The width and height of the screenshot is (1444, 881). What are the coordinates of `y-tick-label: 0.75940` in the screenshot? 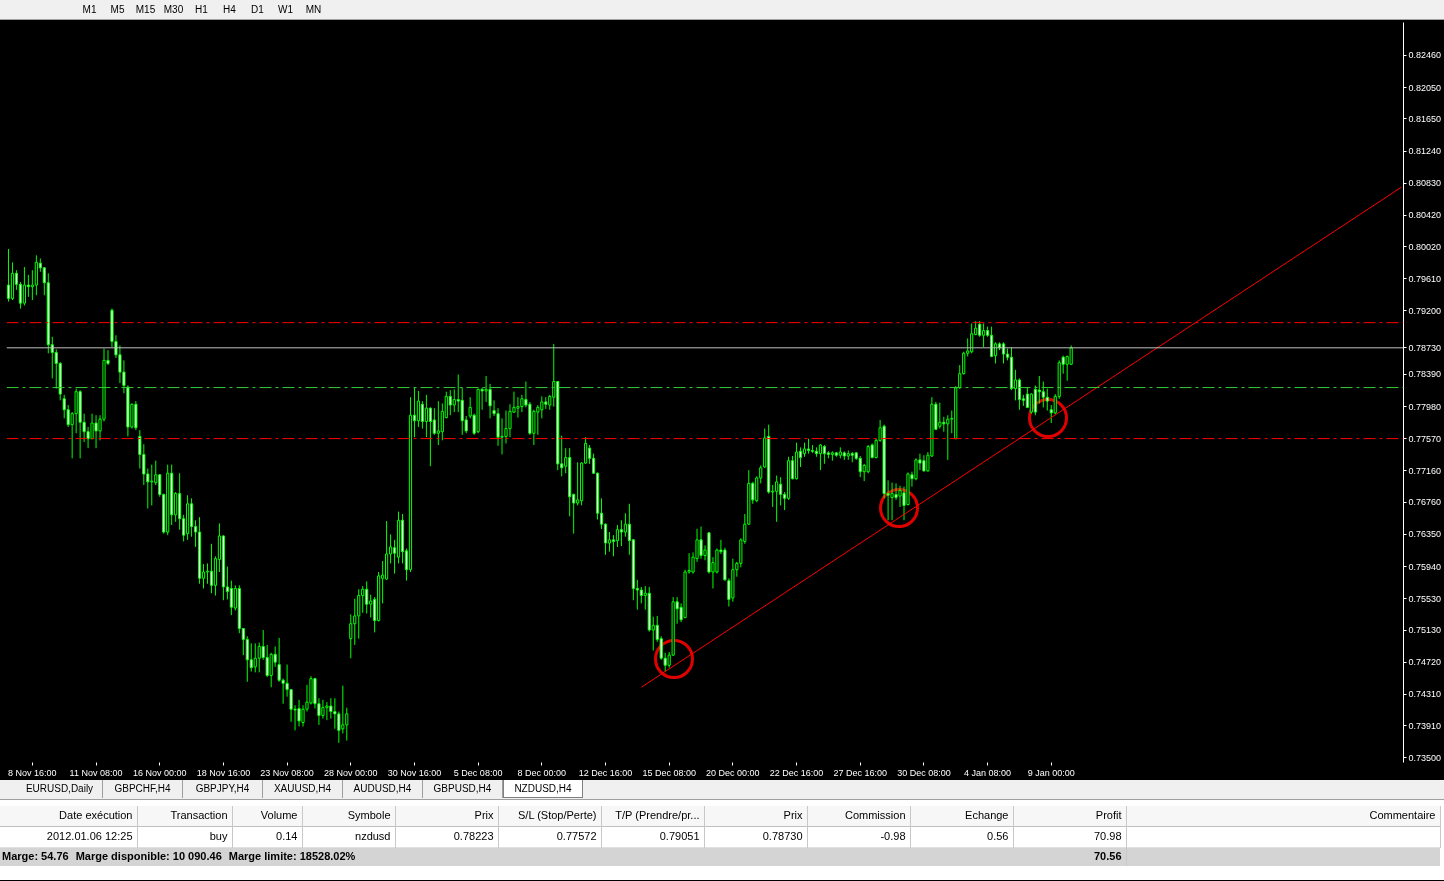 It's located at (1425, 566).